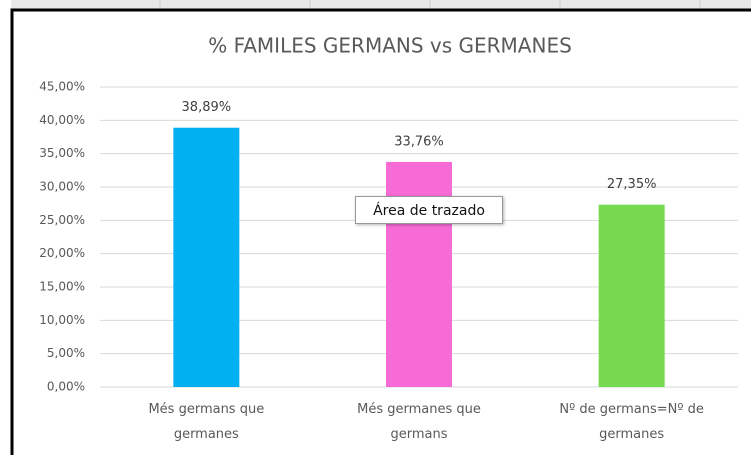 This screenshot has height=455, width=751. Describe the element at coordinates (62, 153) in the screenshot. I see `y-tick-label: 35,00%` at that location.